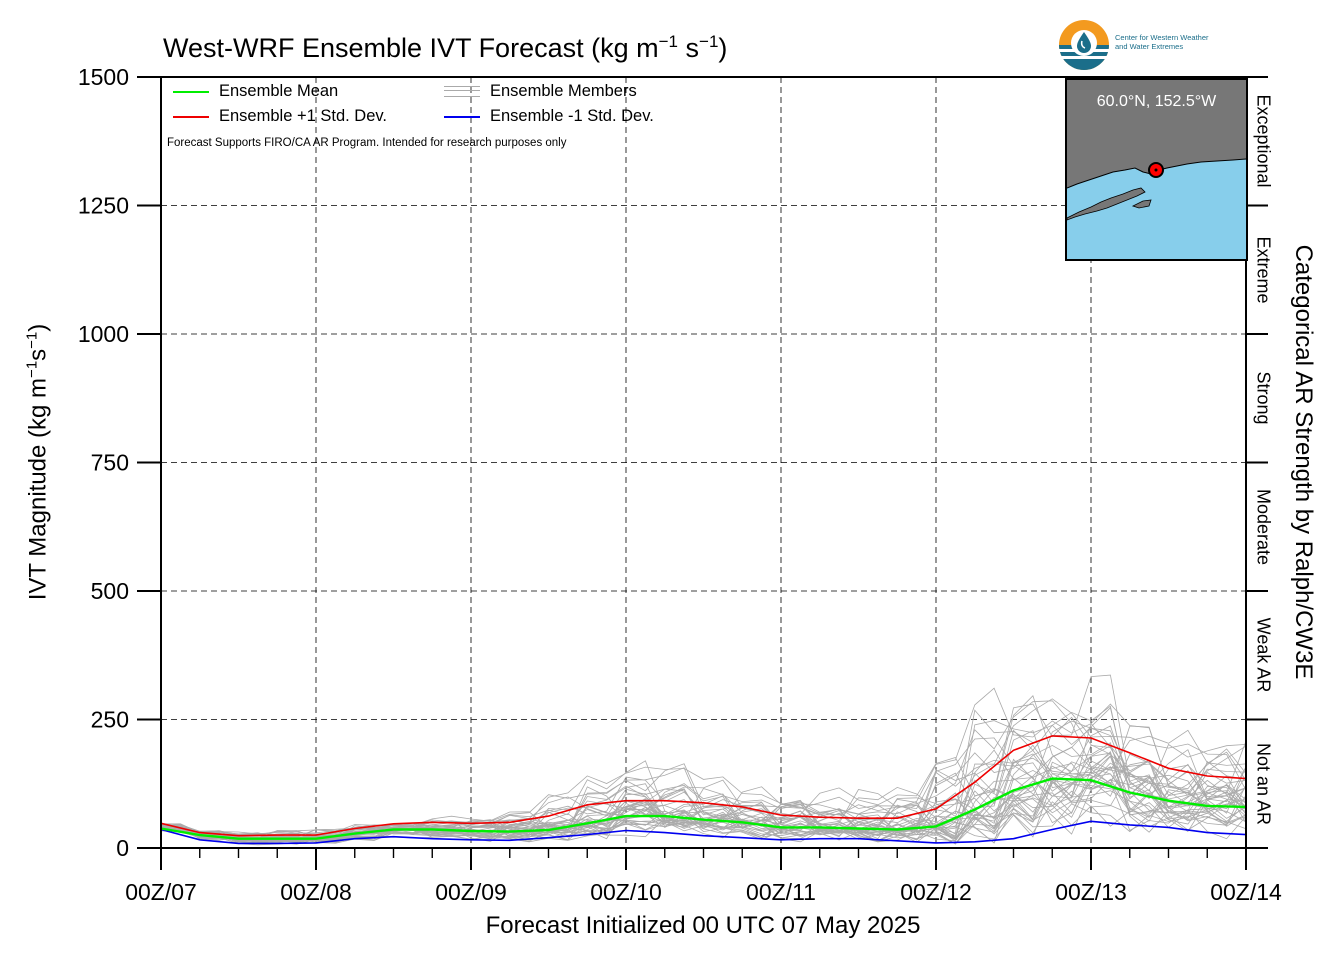  Describe the element at coordinates (572, 116) in the screenshot. I see `legend-label-minus: Ensemble -1 Std. Dev.` at that location.